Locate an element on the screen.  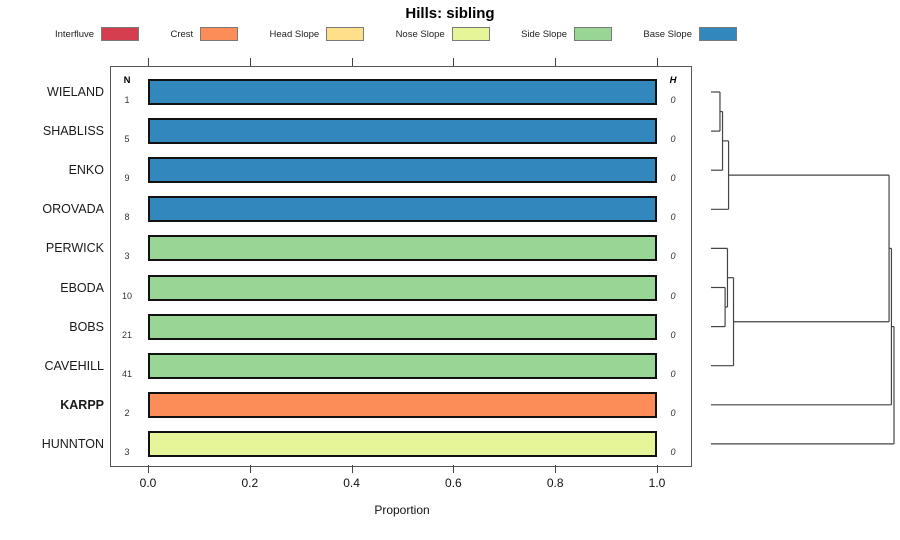
legend-label: Interfluve is located at coordinates (75, 34).